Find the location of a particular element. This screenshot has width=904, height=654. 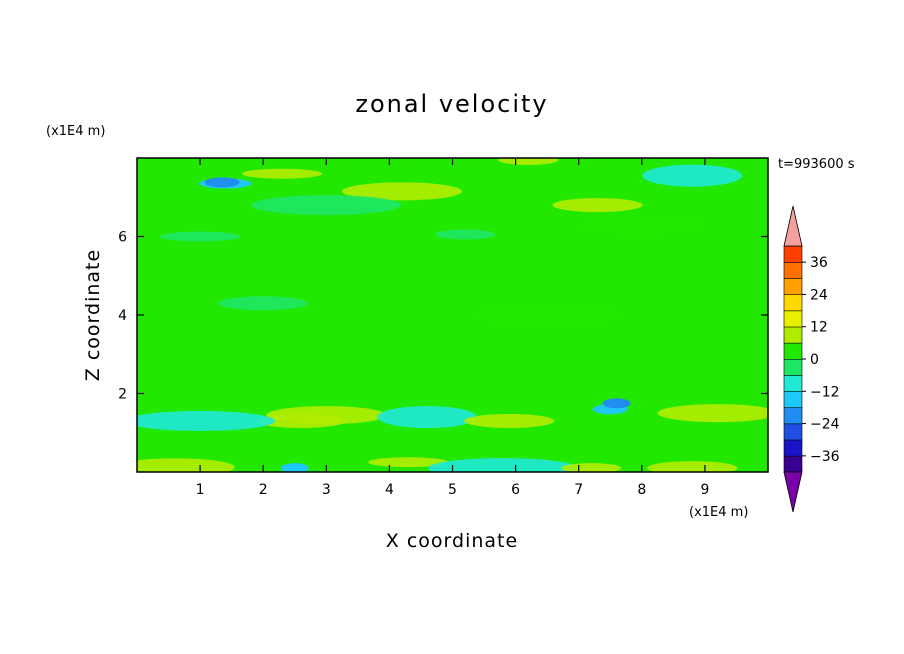

x-tick-label: 8 is located at coordinates (641, 490).